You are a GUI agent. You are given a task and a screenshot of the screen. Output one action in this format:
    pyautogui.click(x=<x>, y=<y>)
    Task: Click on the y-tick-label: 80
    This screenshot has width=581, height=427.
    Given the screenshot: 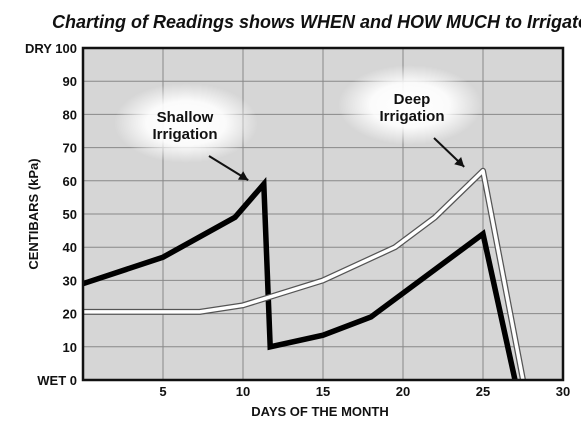 What is the action you would take?
    pyautogui.click(x=70, y=114)
    